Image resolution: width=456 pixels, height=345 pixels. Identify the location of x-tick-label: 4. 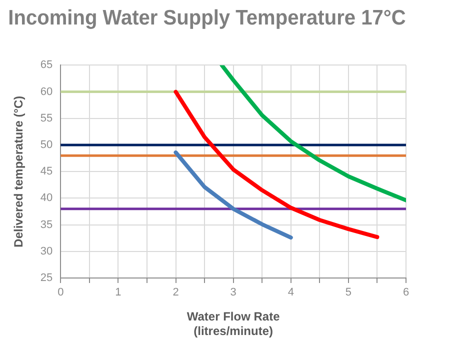
(291, 292).